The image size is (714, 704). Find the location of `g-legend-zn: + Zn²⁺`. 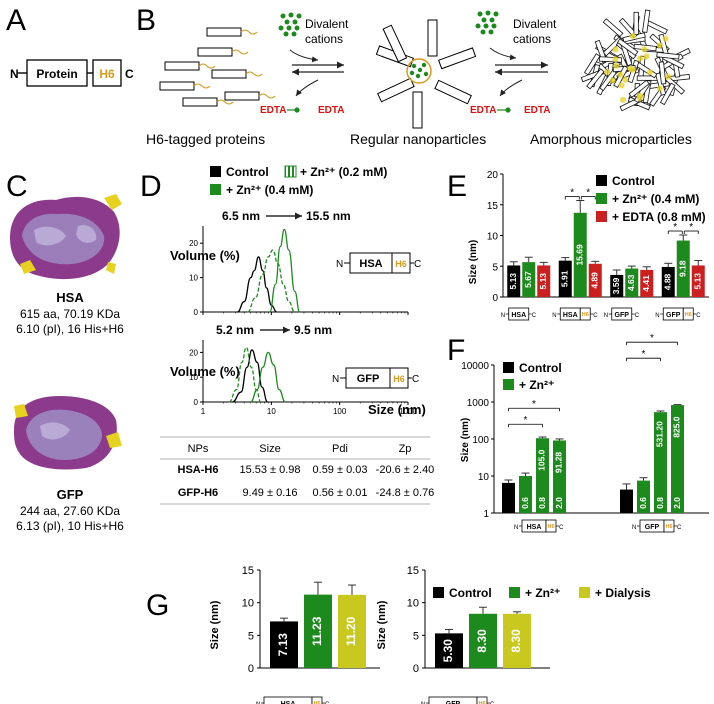

g-legend-zn: + Zn²⁺ is located at coordinates (542, 593).